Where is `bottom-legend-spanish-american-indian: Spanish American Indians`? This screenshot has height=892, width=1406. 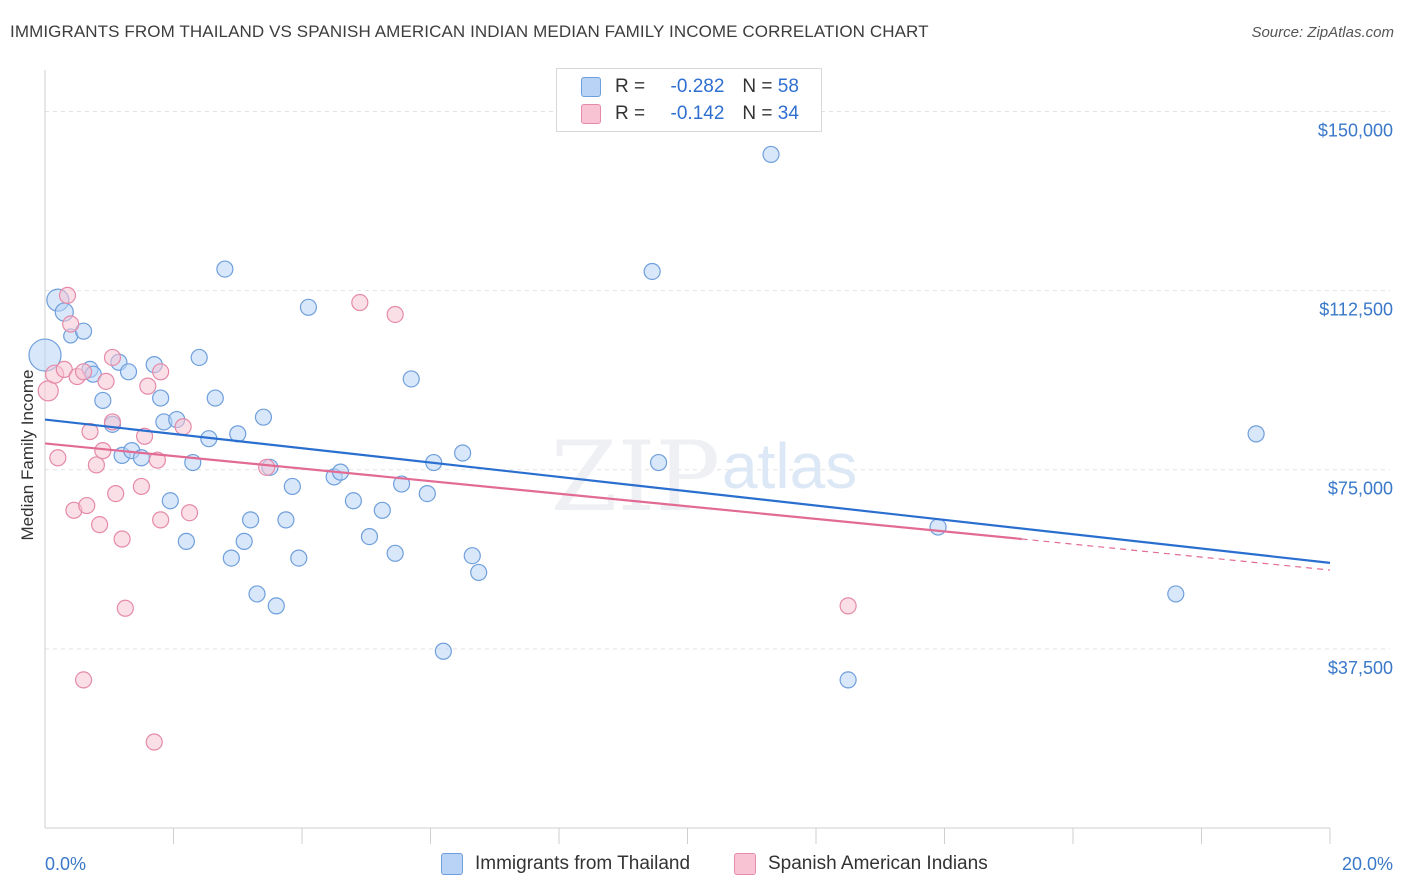 bottom-legend-spanish-american-indian: Spanish American Indians is located at coordinates (861, 864).